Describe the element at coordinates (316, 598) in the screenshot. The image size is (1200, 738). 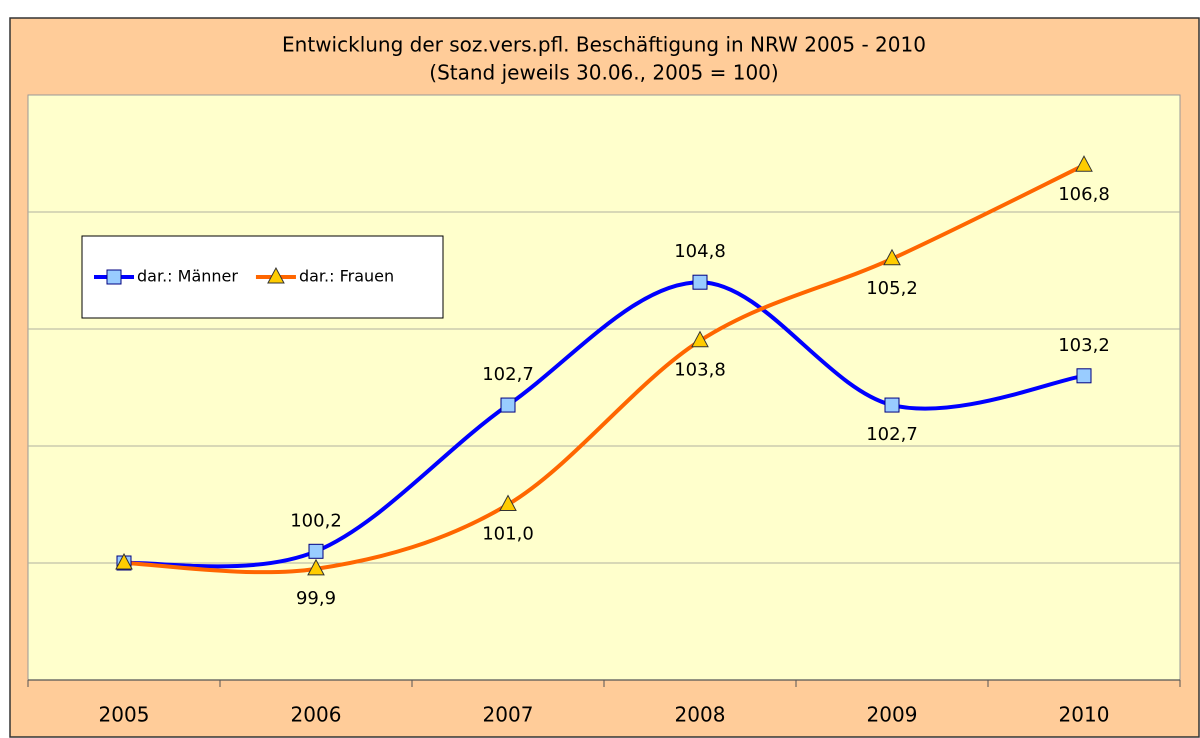
I see `data-label: 99,9` at that location.